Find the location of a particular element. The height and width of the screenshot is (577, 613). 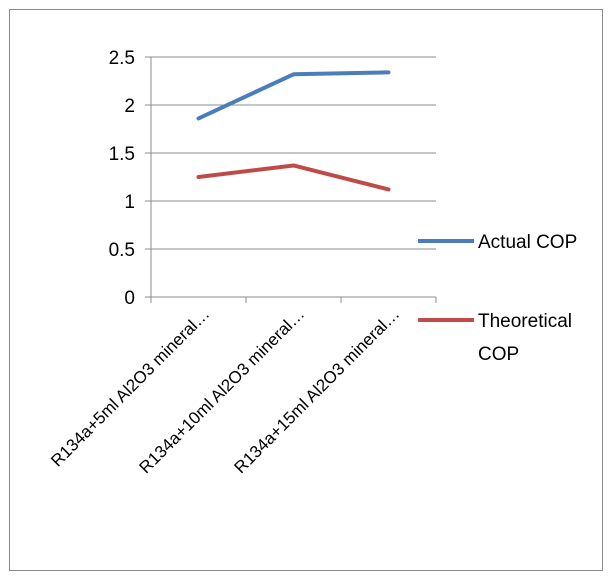

y-tick-label-0: 0 is located at coordinates (129, 298).